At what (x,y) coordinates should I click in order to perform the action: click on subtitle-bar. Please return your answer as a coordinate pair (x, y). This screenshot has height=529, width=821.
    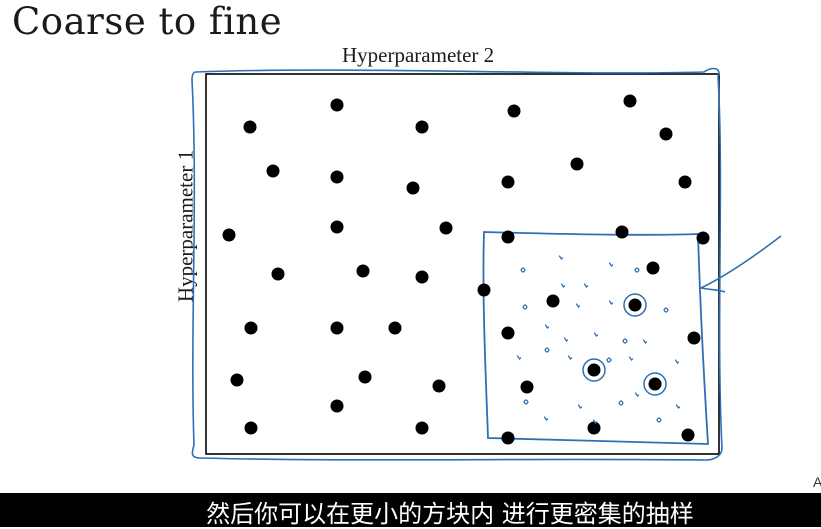
    Looking at the image, I should click on (410, 510).